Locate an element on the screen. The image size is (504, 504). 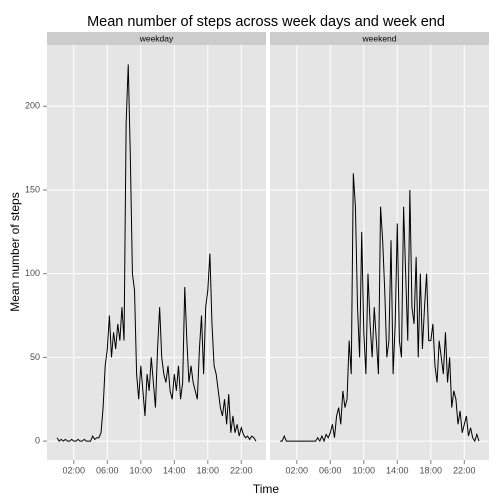
strip-label: weekend is located at coordinates (378, 38).